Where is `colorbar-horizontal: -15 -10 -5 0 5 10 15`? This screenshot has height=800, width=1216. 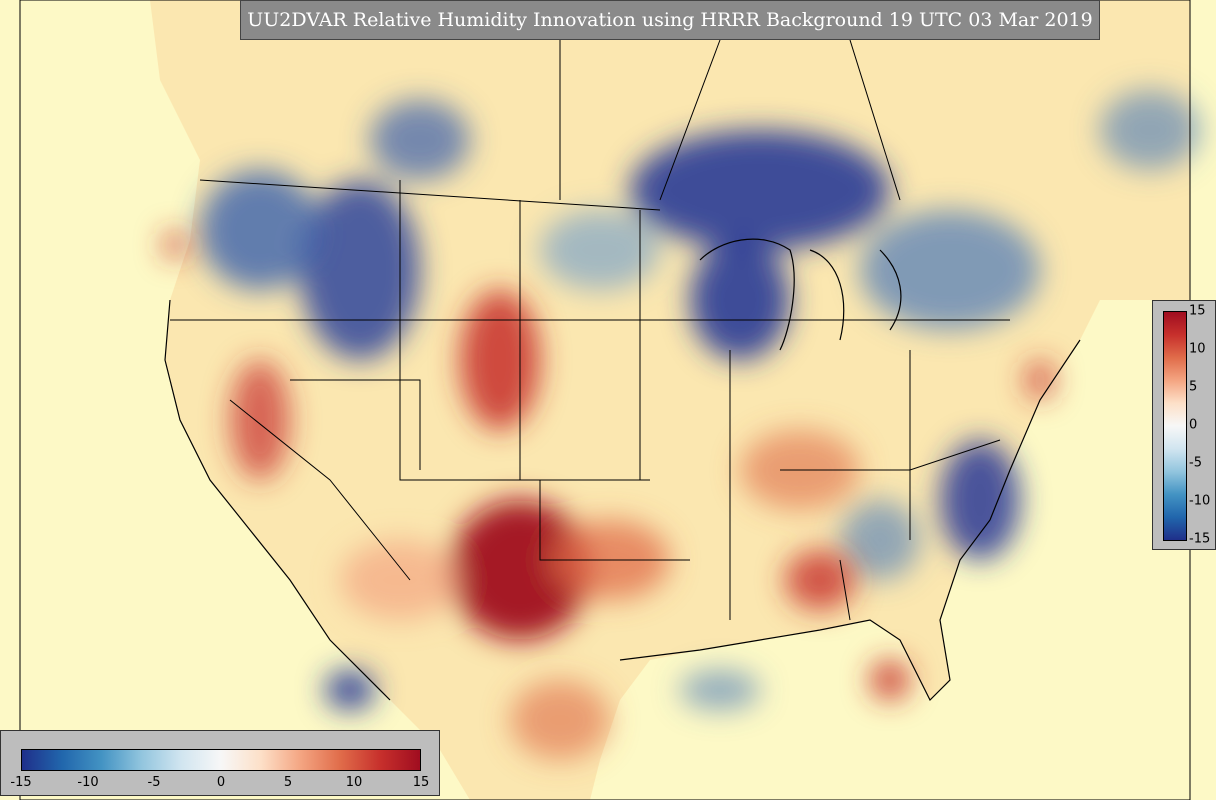 colorbar-horizontal: -15 -10 -5 0 5 10 15 is located at coordinates (220, 763).